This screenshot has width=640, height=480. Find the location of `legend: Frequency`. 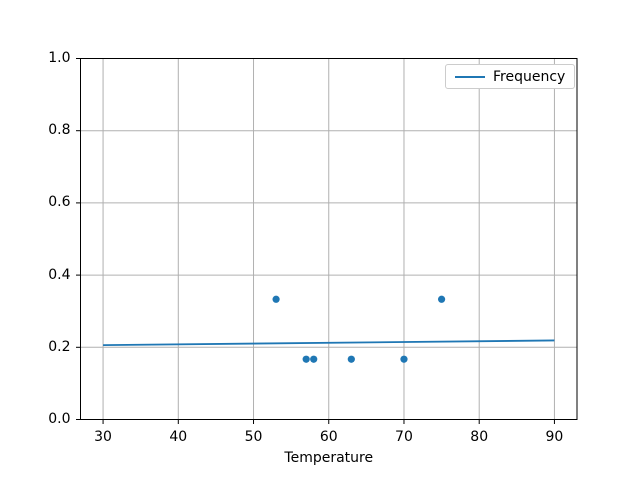

legend: Frequency is located at coordinates (510, 76).